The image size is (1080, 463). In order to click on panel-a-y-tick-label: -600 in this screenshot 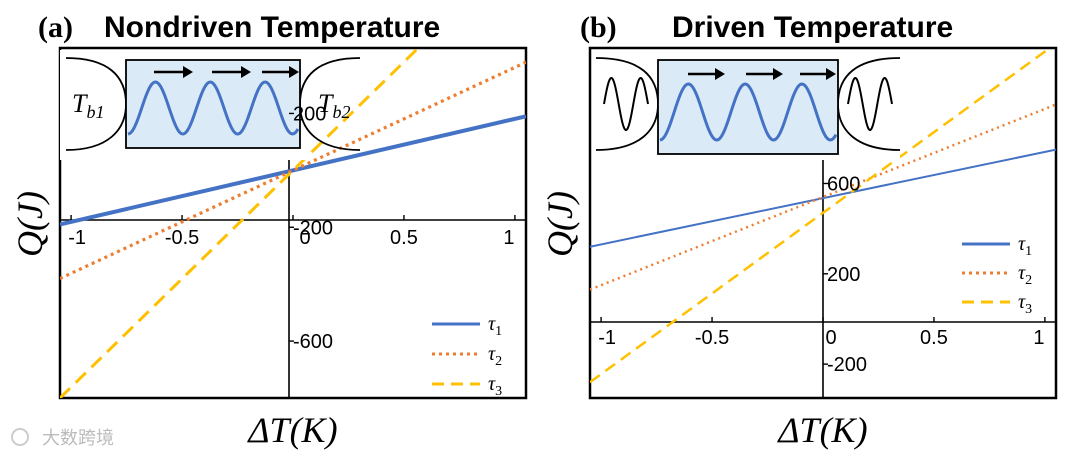, I will do `click(313, 342)`.